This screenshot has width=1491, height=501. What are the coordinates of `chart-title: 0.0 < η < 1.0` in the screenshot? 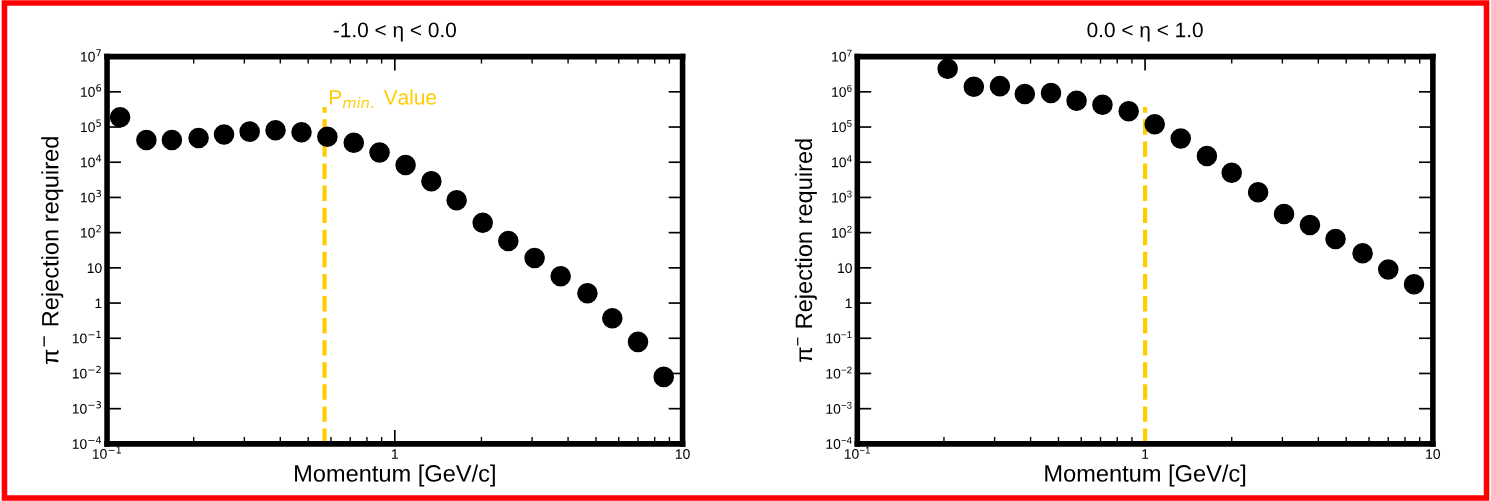 It's located at (1145, 32).